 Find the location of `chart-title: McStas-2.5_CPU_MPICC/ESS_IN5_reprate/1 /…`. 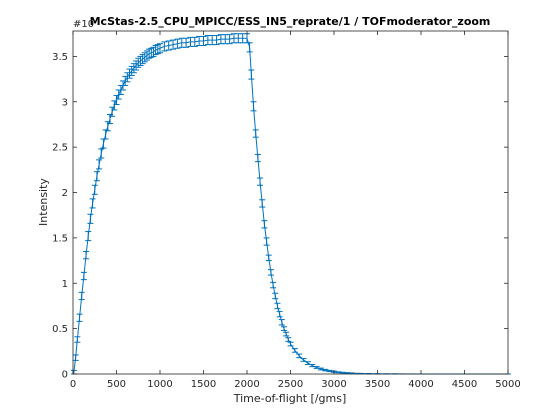

chart-title: McStas-2.5_CPU_MPICC/ESS_IN5_reprate/1 /… is located at coordinates (290, 21).